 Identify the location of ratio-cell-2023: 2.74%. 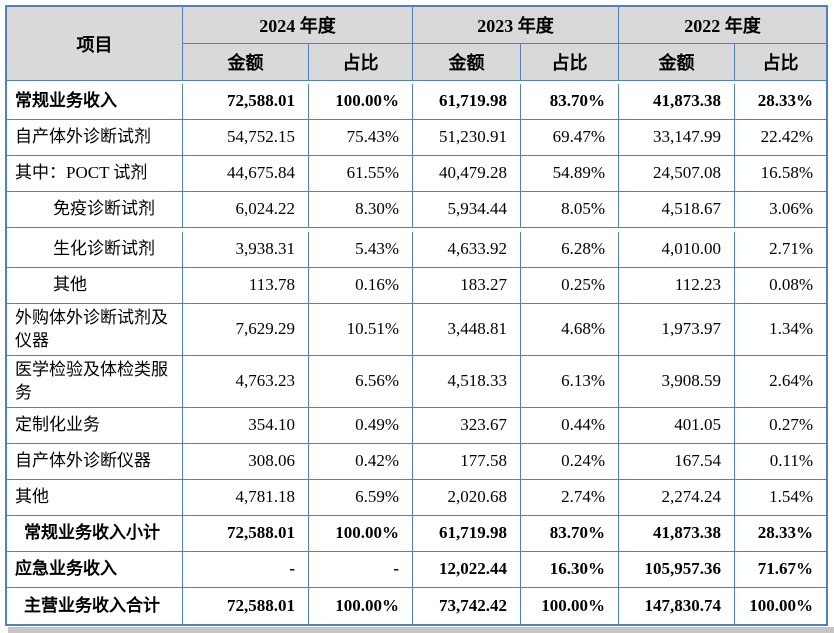
(570, 498).